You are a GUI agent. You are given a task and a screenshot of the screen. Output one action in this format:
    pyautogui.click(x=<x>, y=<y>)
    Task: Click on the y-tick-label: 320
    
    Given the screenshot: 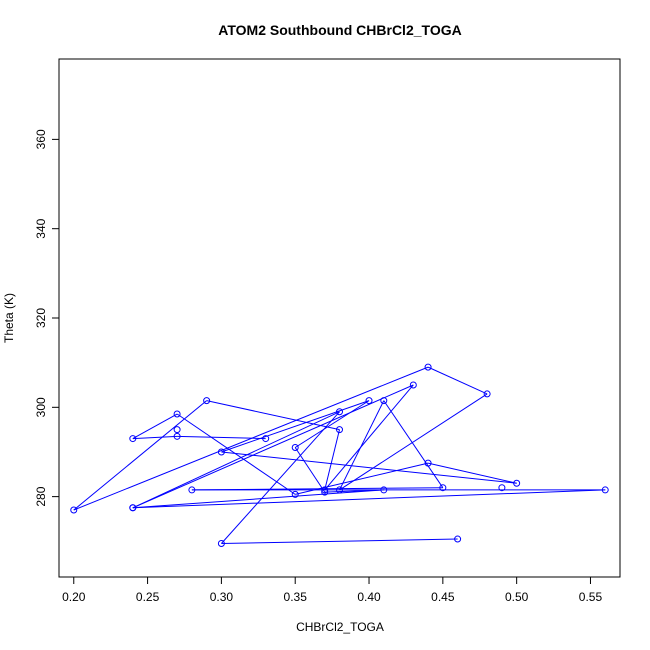 What is the action you would take?
    pyautogui.click(x=41, y=318)
    